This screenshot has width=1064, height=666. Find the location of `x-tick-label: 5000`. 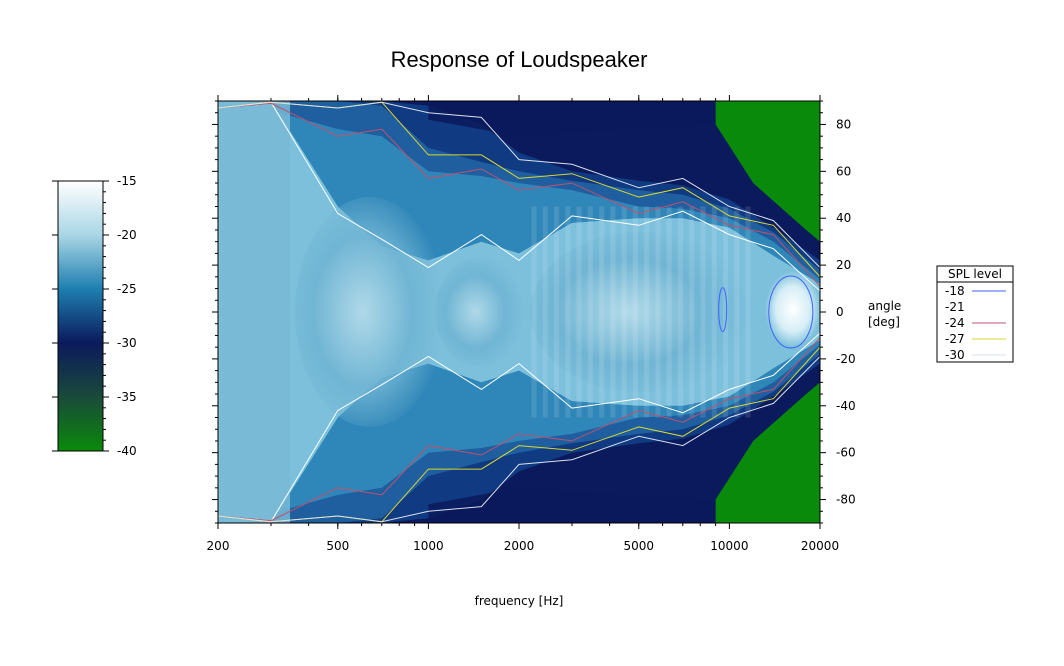

x-tick-label: 5000 is located at coordinates (639, 546).